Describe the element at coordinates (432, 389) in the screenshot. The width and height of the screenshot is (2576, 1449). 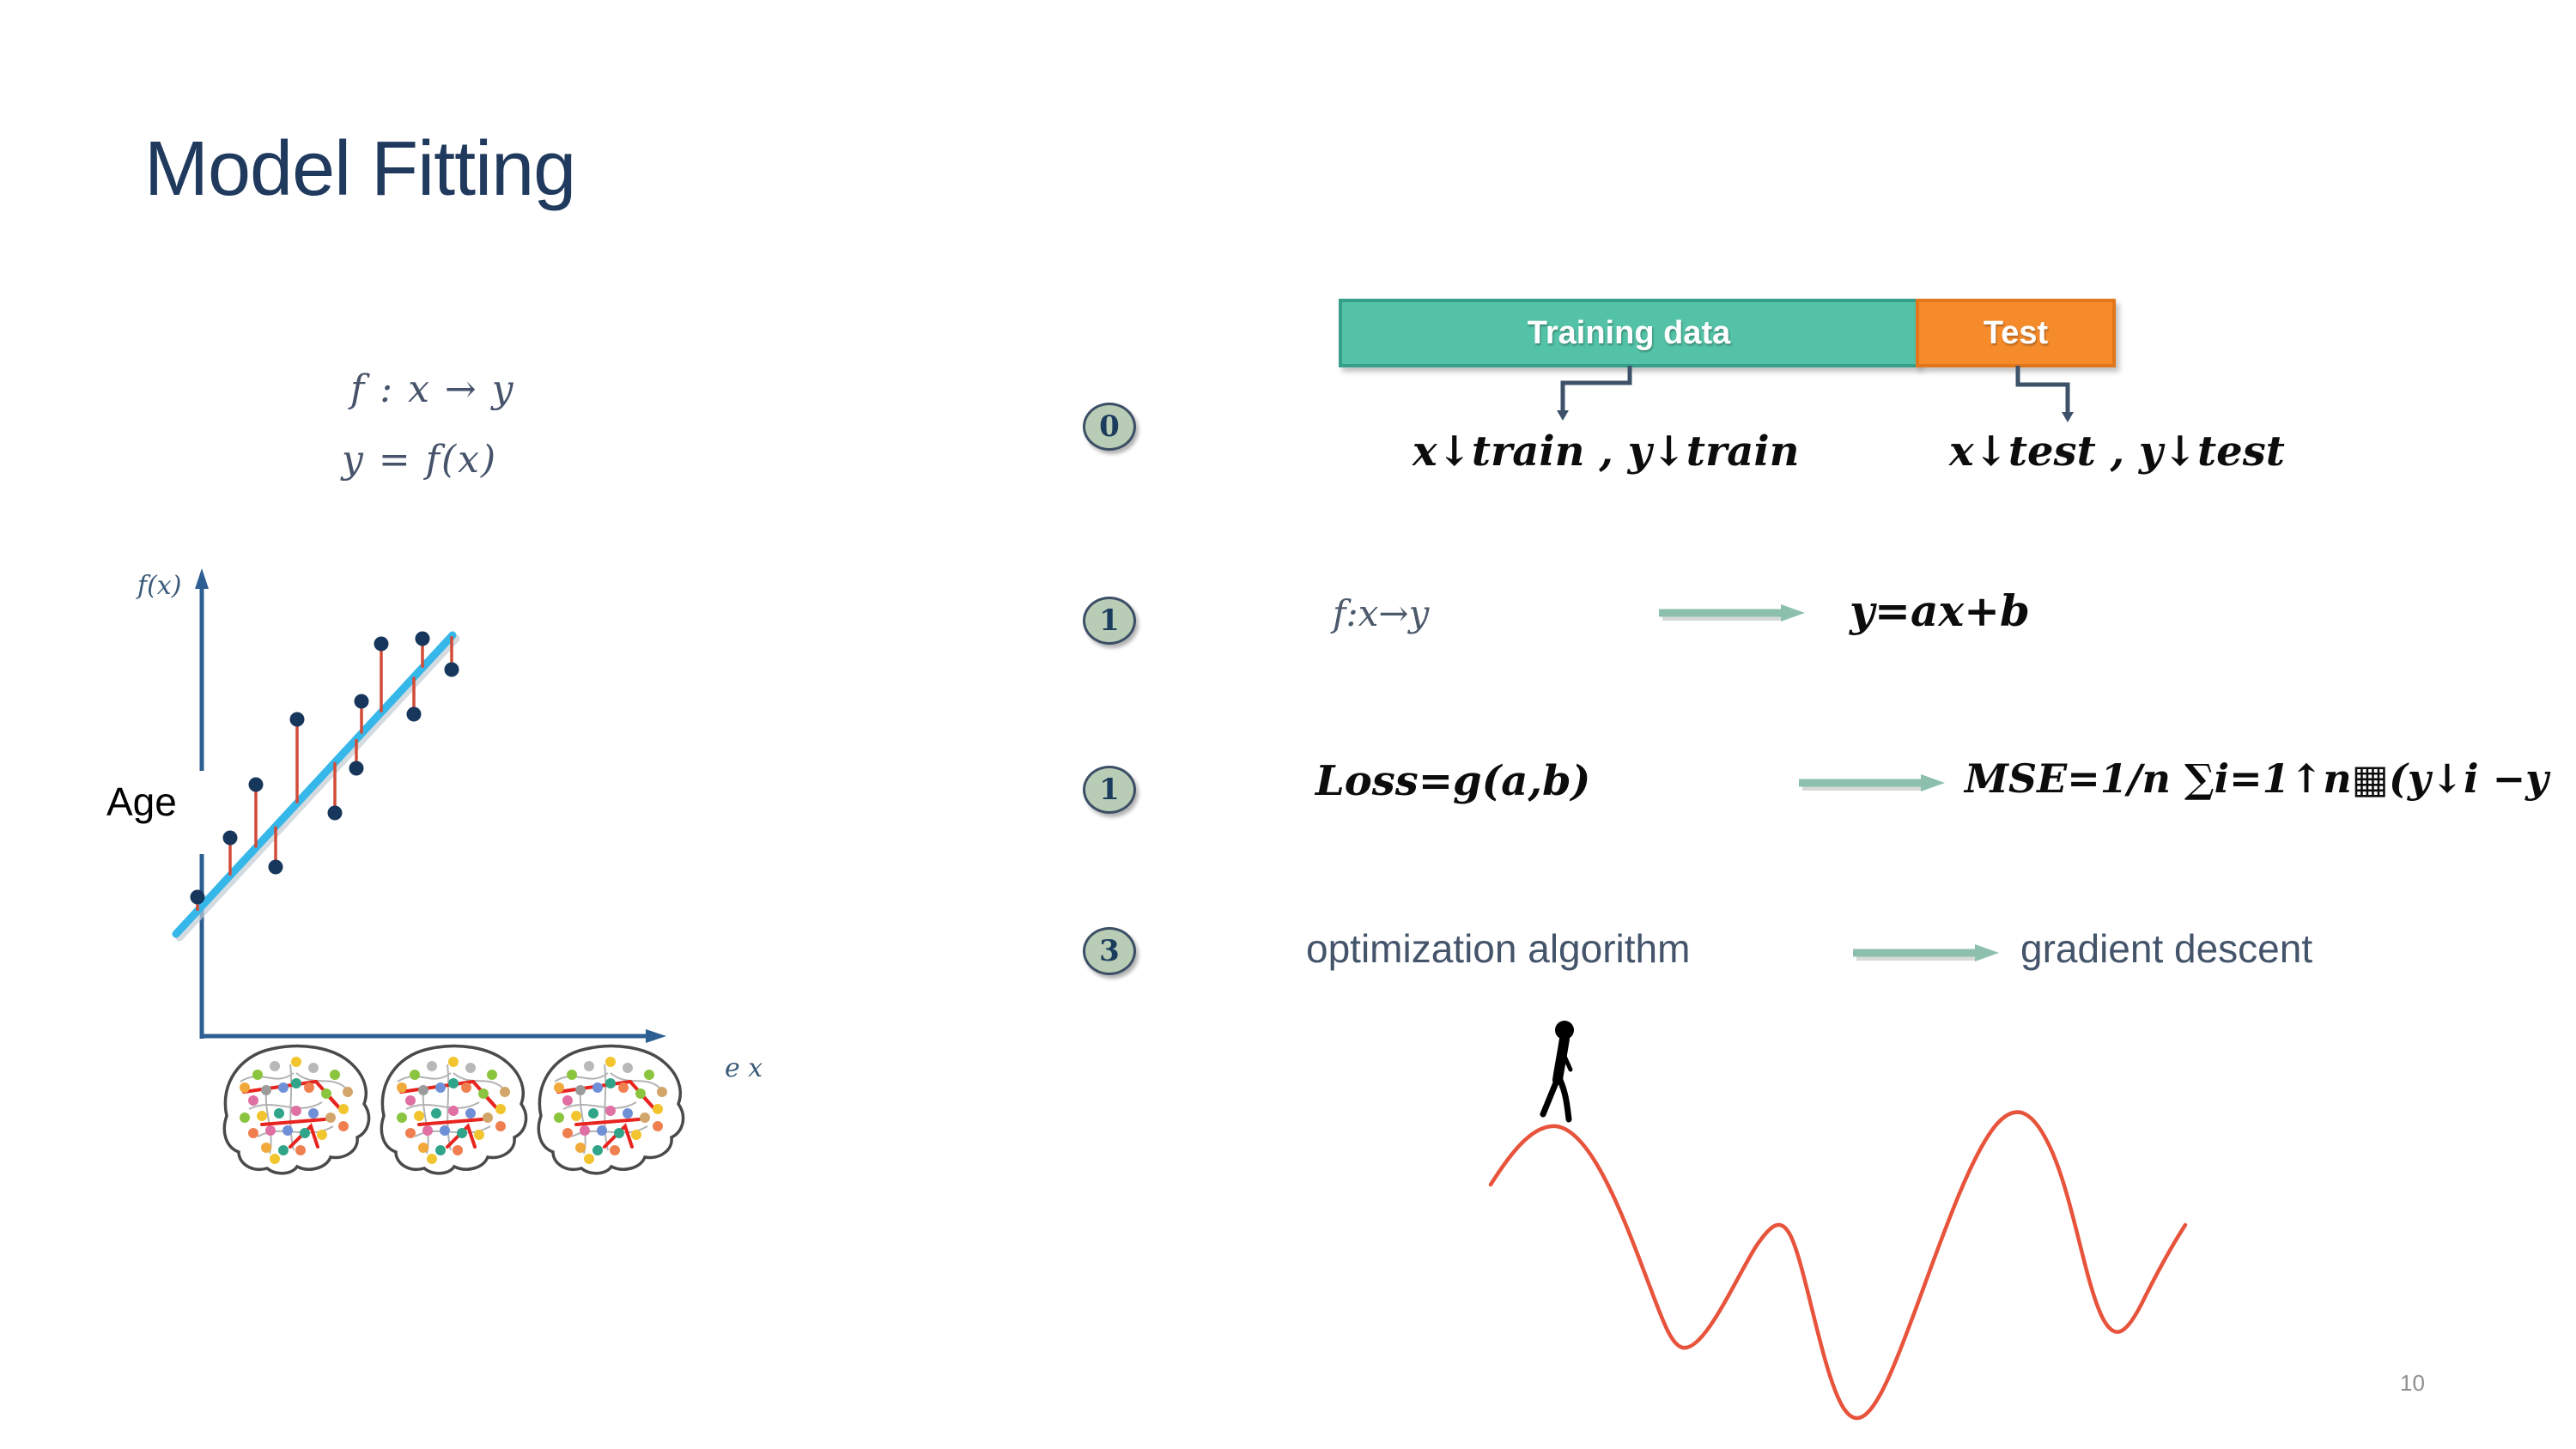
I see `formula-f-maps-x-to-y: f : x → y` at that location.